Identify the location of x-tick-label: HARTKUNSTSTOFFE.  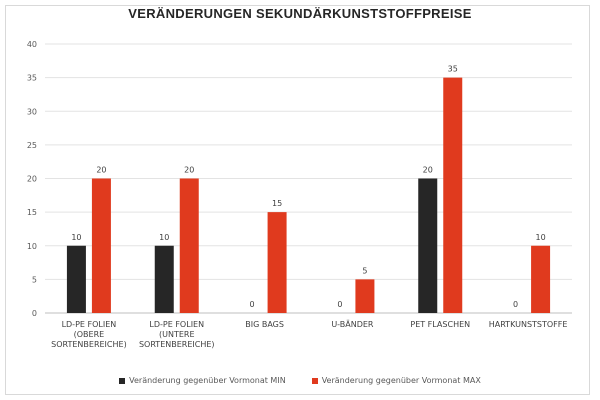
(528, 324).